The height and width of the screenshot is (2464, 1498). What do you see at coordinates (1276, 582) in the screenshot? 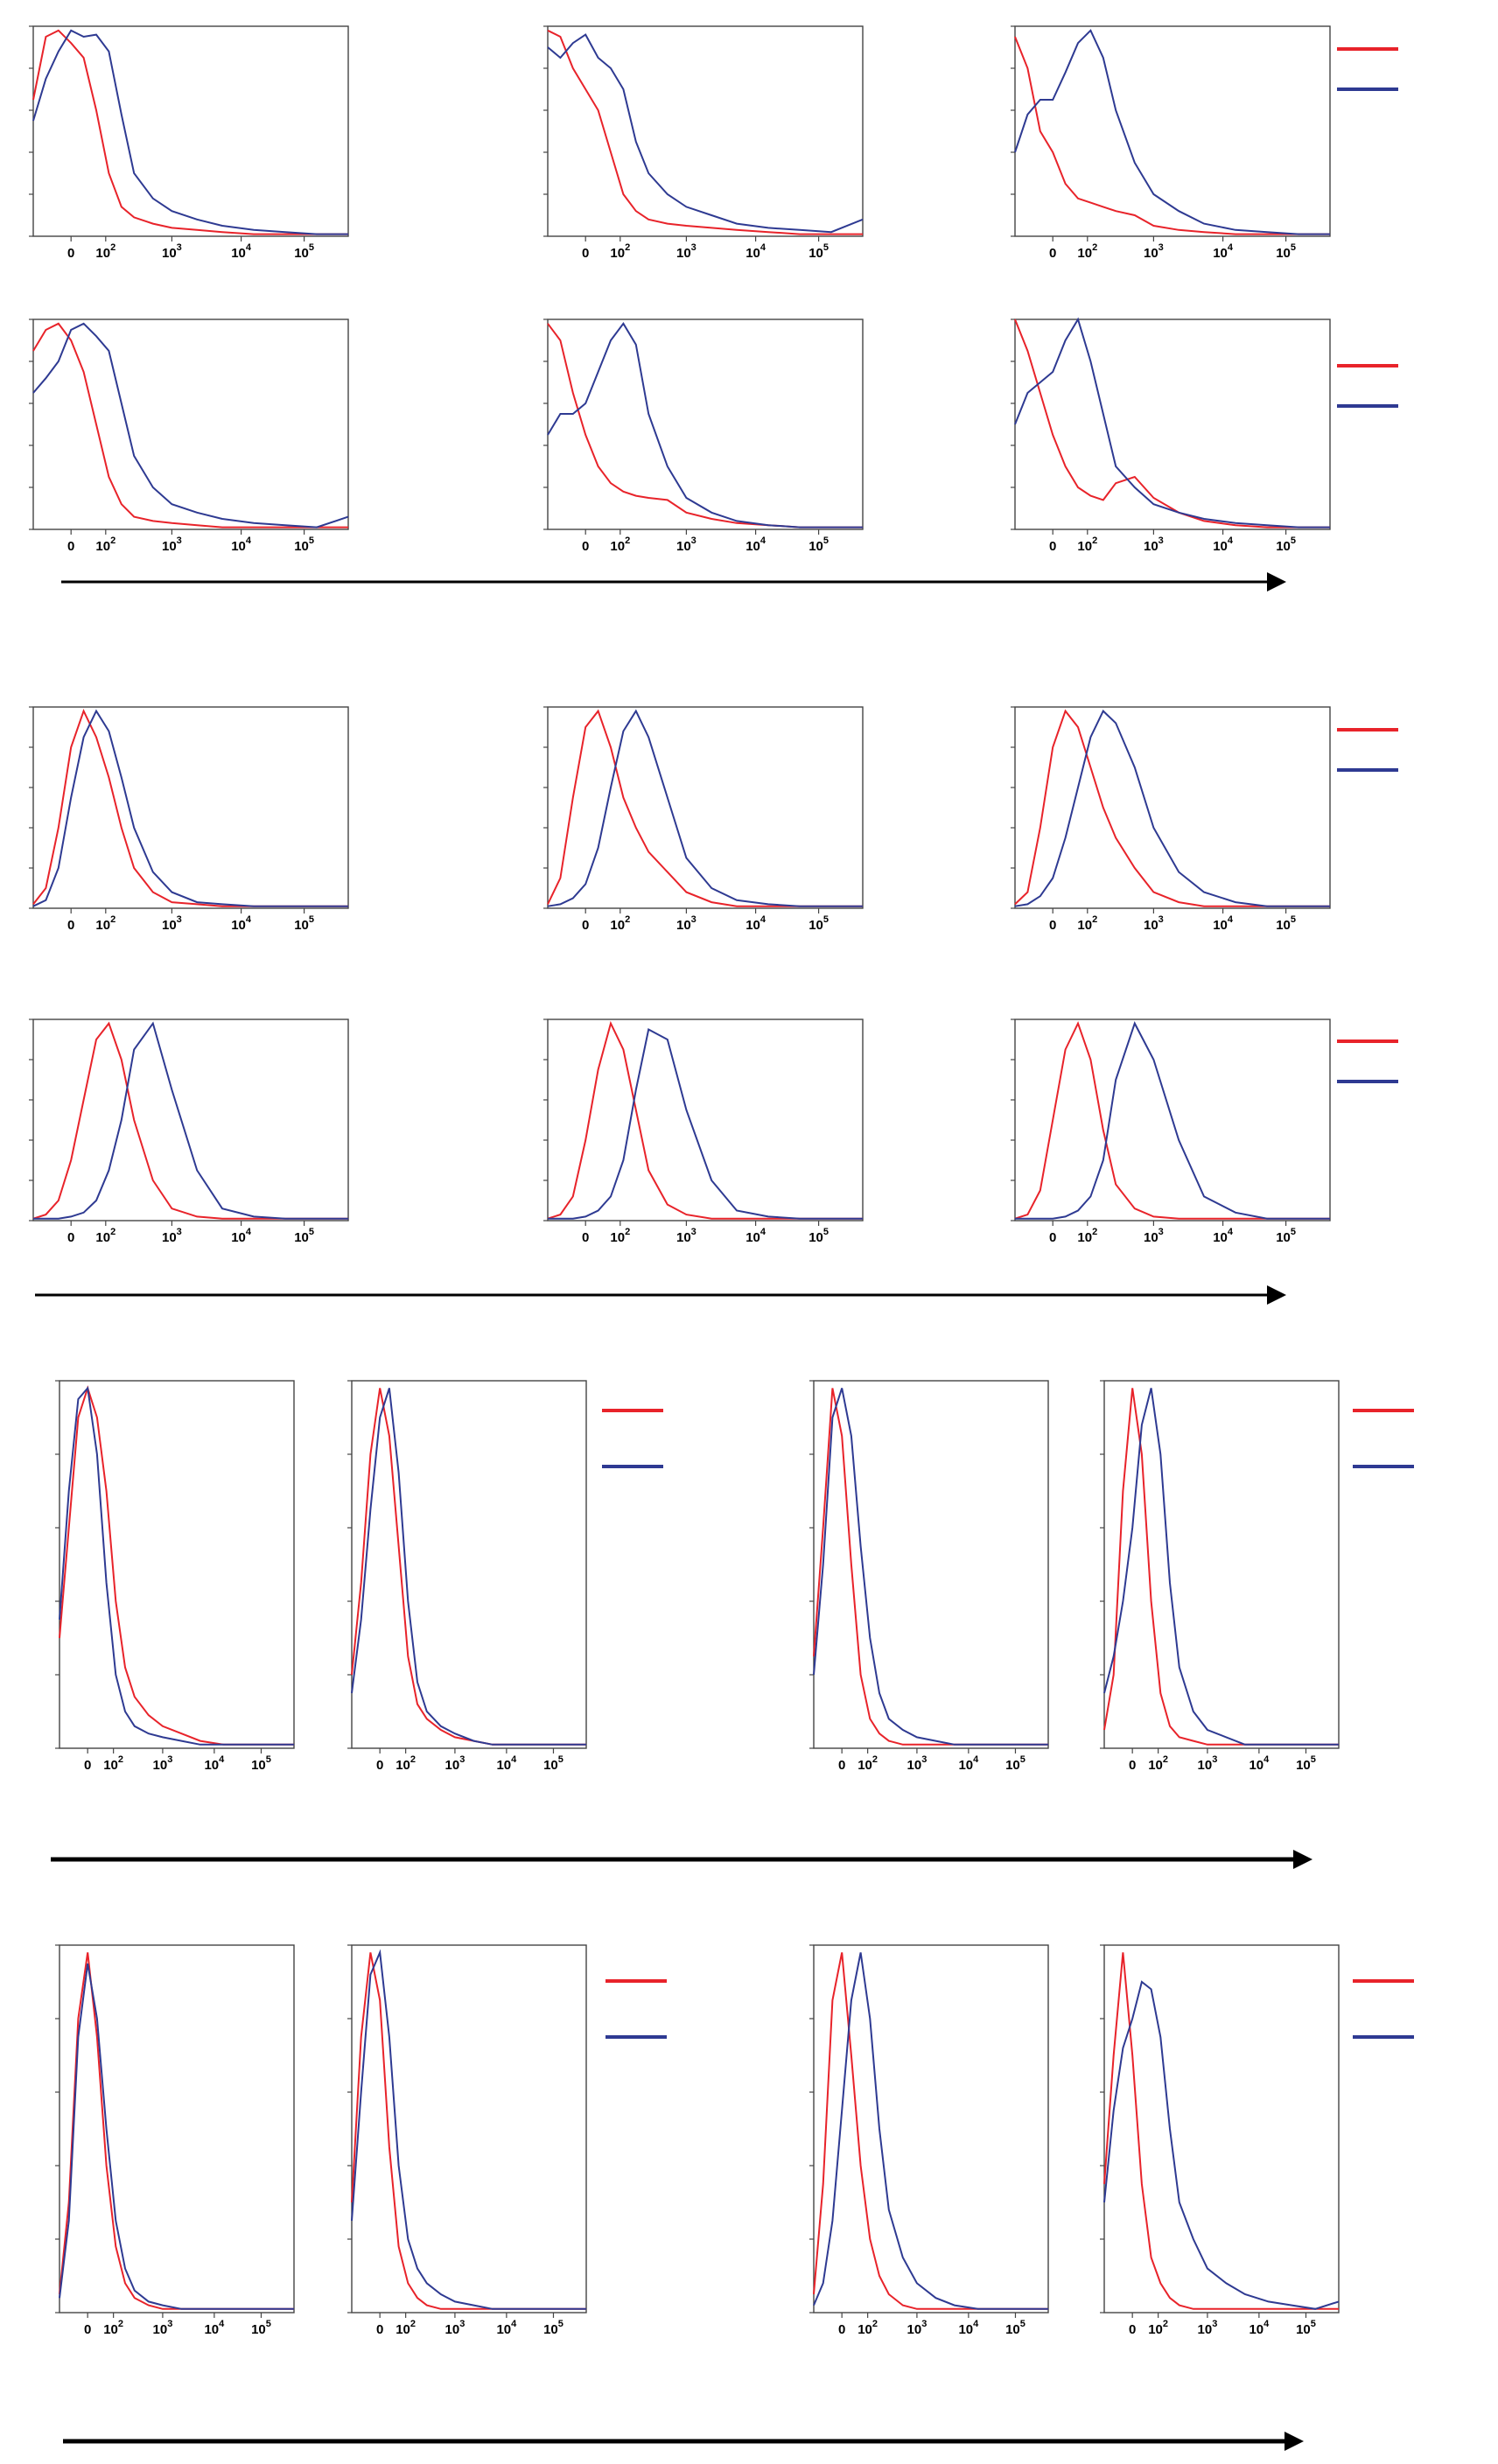
I see `arrow-head` at bounding box center [1276, 582].